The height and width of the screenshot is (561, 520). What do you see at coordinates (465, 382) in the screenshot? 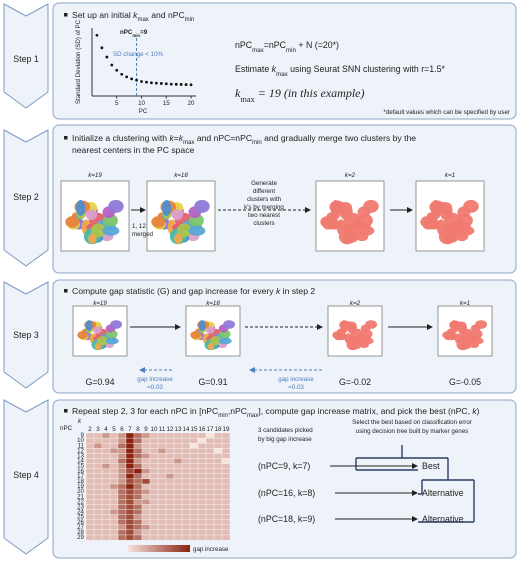
I see `gap-statistic: G=-0.05` at bounding box center [465, 382].